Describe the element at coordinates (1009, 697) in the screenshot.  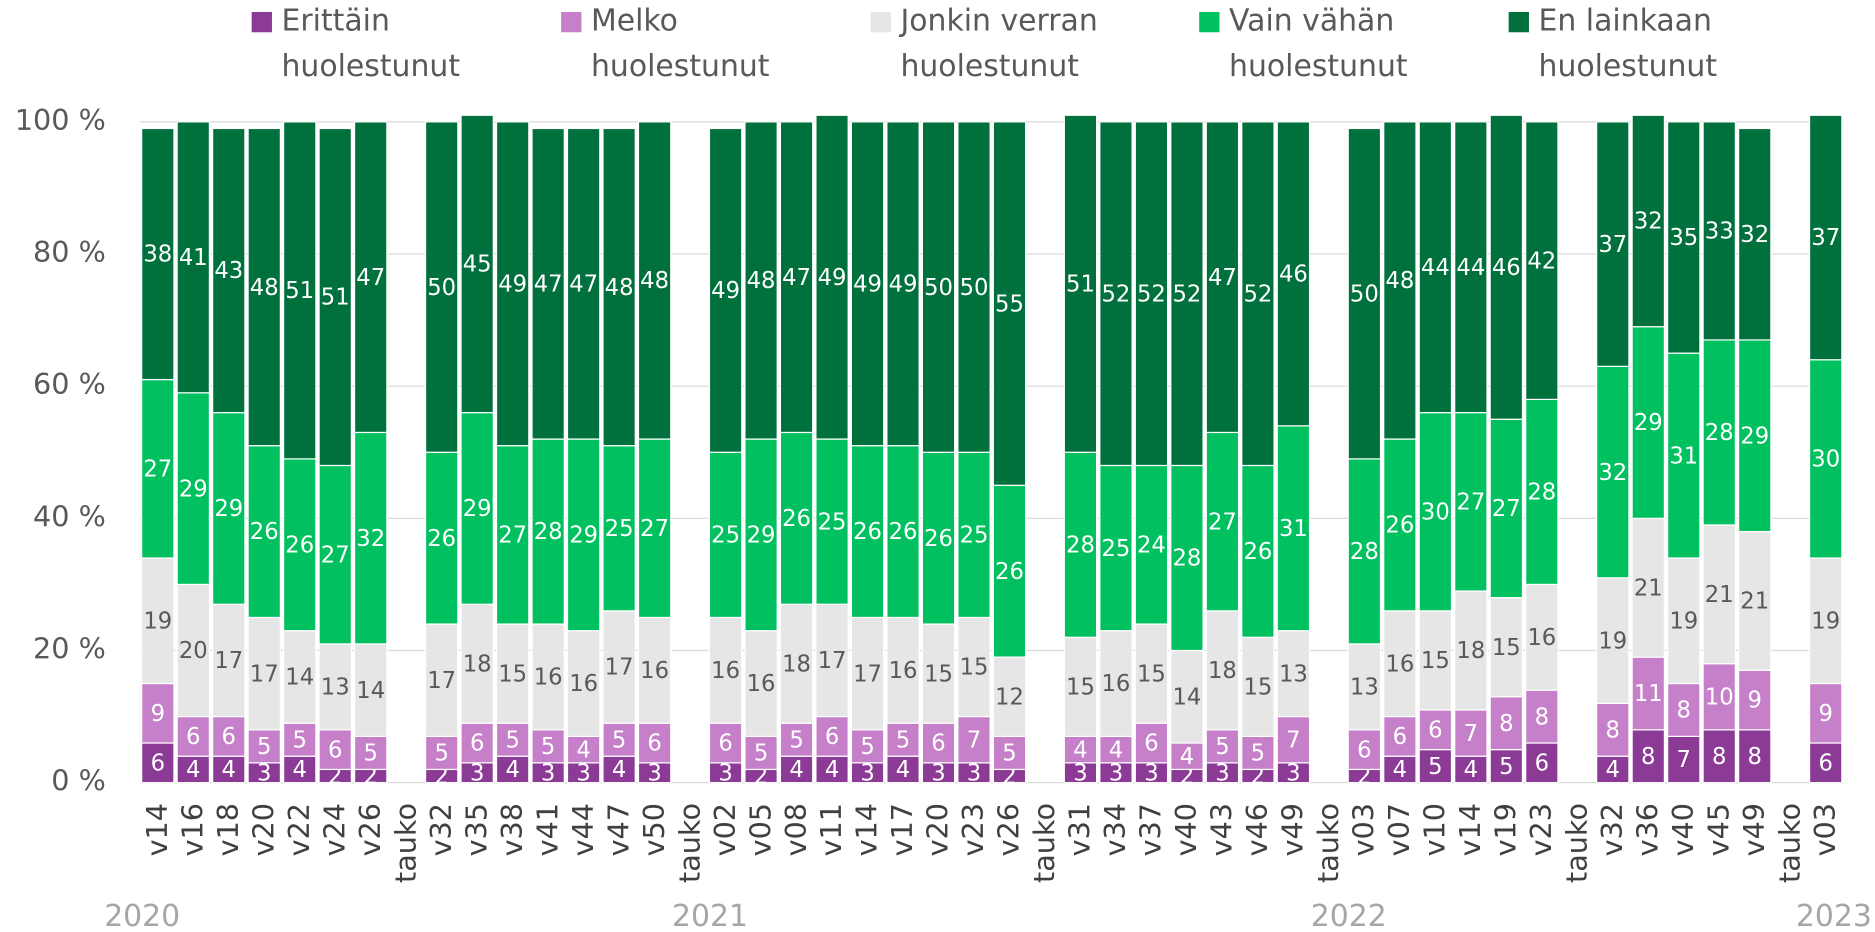
I see `data-label: 12` at that location.